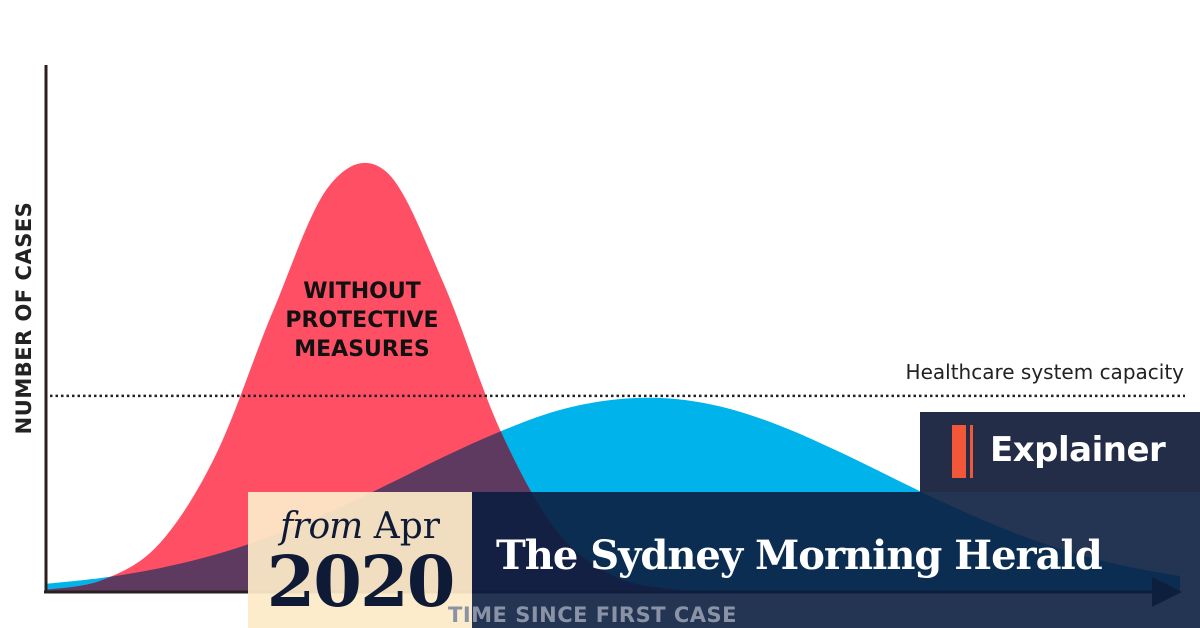  I want to click on date-from: from Apr, so click(360, 526).